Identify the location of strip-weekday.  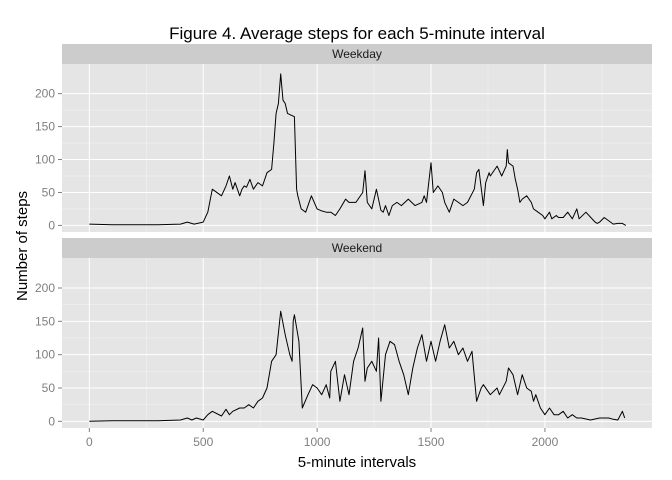
(357, 54).